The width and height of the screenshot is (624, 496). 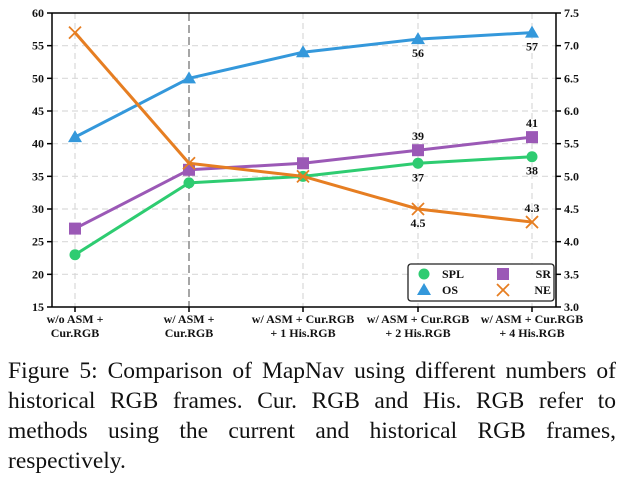 I want to click on data-label-spl: 37, so click(x=418, y=177).